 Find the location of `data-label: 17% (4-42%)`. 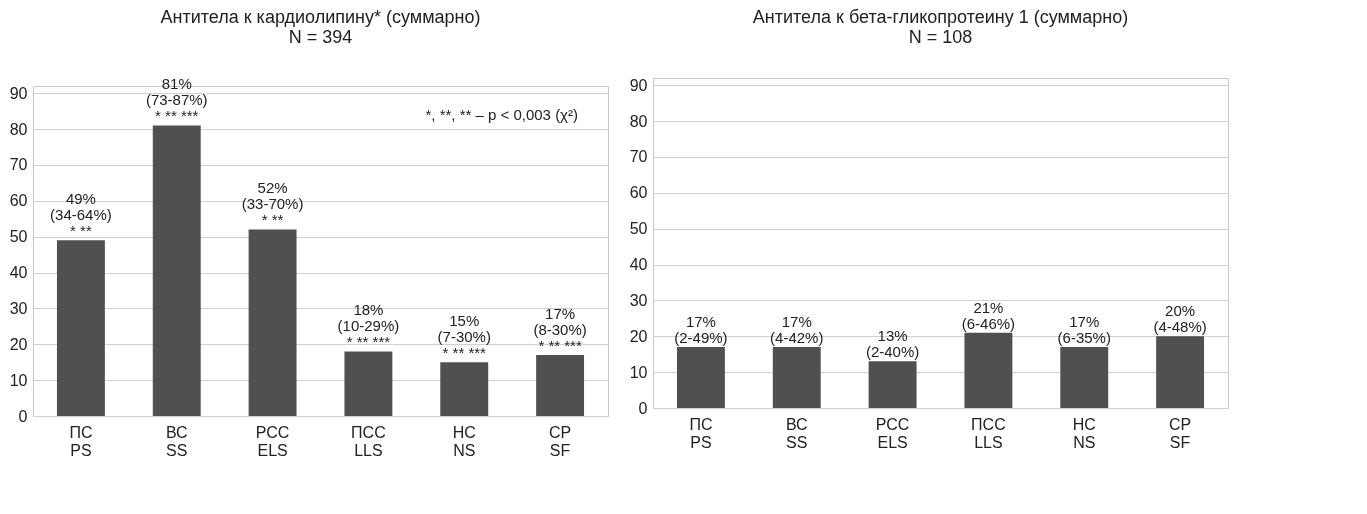

data-label: 17% (4-42%) is located at coordinates (797, 330).